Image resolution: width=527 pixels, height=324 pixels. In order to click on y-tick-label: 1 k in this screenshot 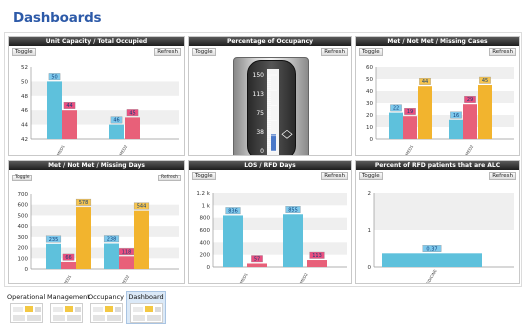, I will do `click(206, 206)`.